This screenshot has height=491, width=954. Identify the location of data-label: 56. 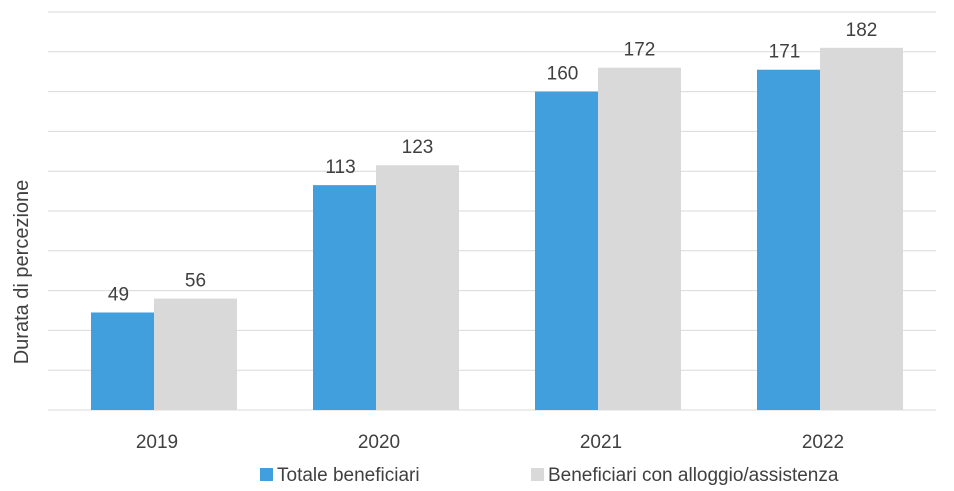
(195, 281).